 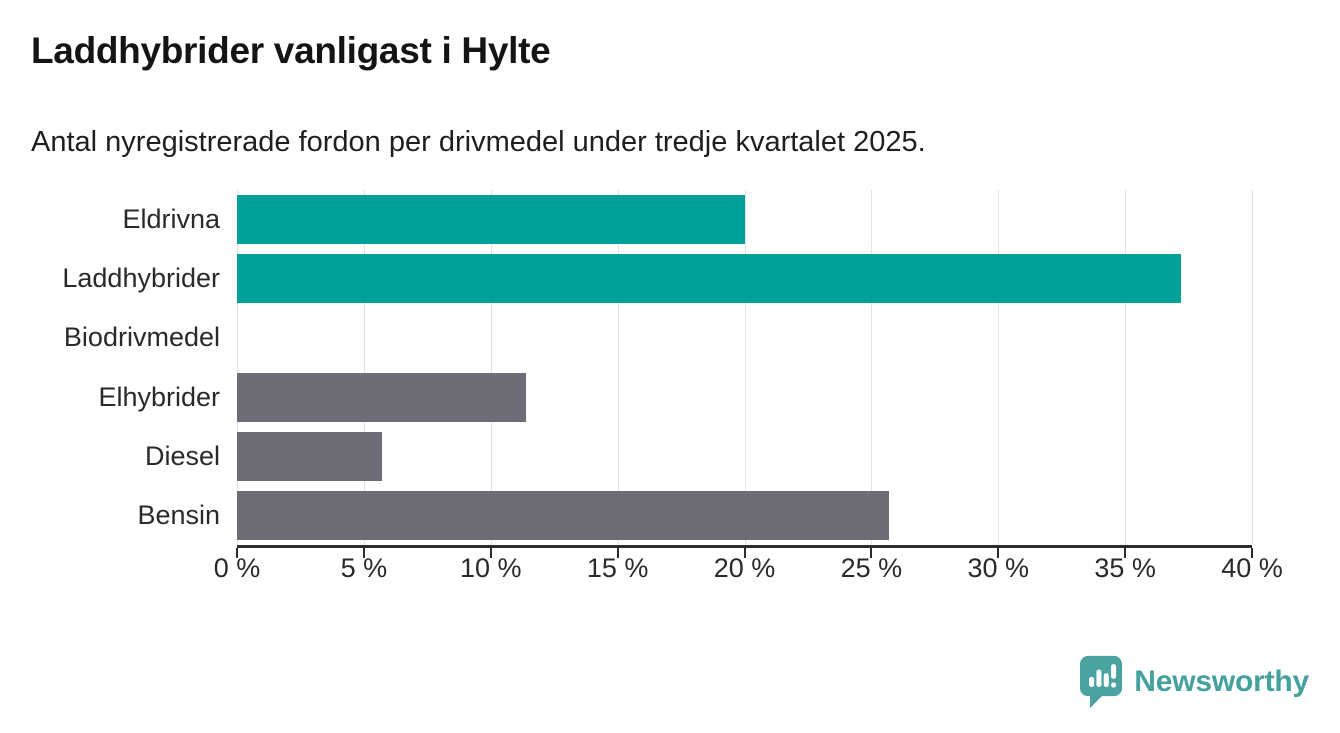 What do you see at coordinates (159, 396) in the screenshot?
I see `y-category-label: Elhybrider` at bounding box center [159, 396].